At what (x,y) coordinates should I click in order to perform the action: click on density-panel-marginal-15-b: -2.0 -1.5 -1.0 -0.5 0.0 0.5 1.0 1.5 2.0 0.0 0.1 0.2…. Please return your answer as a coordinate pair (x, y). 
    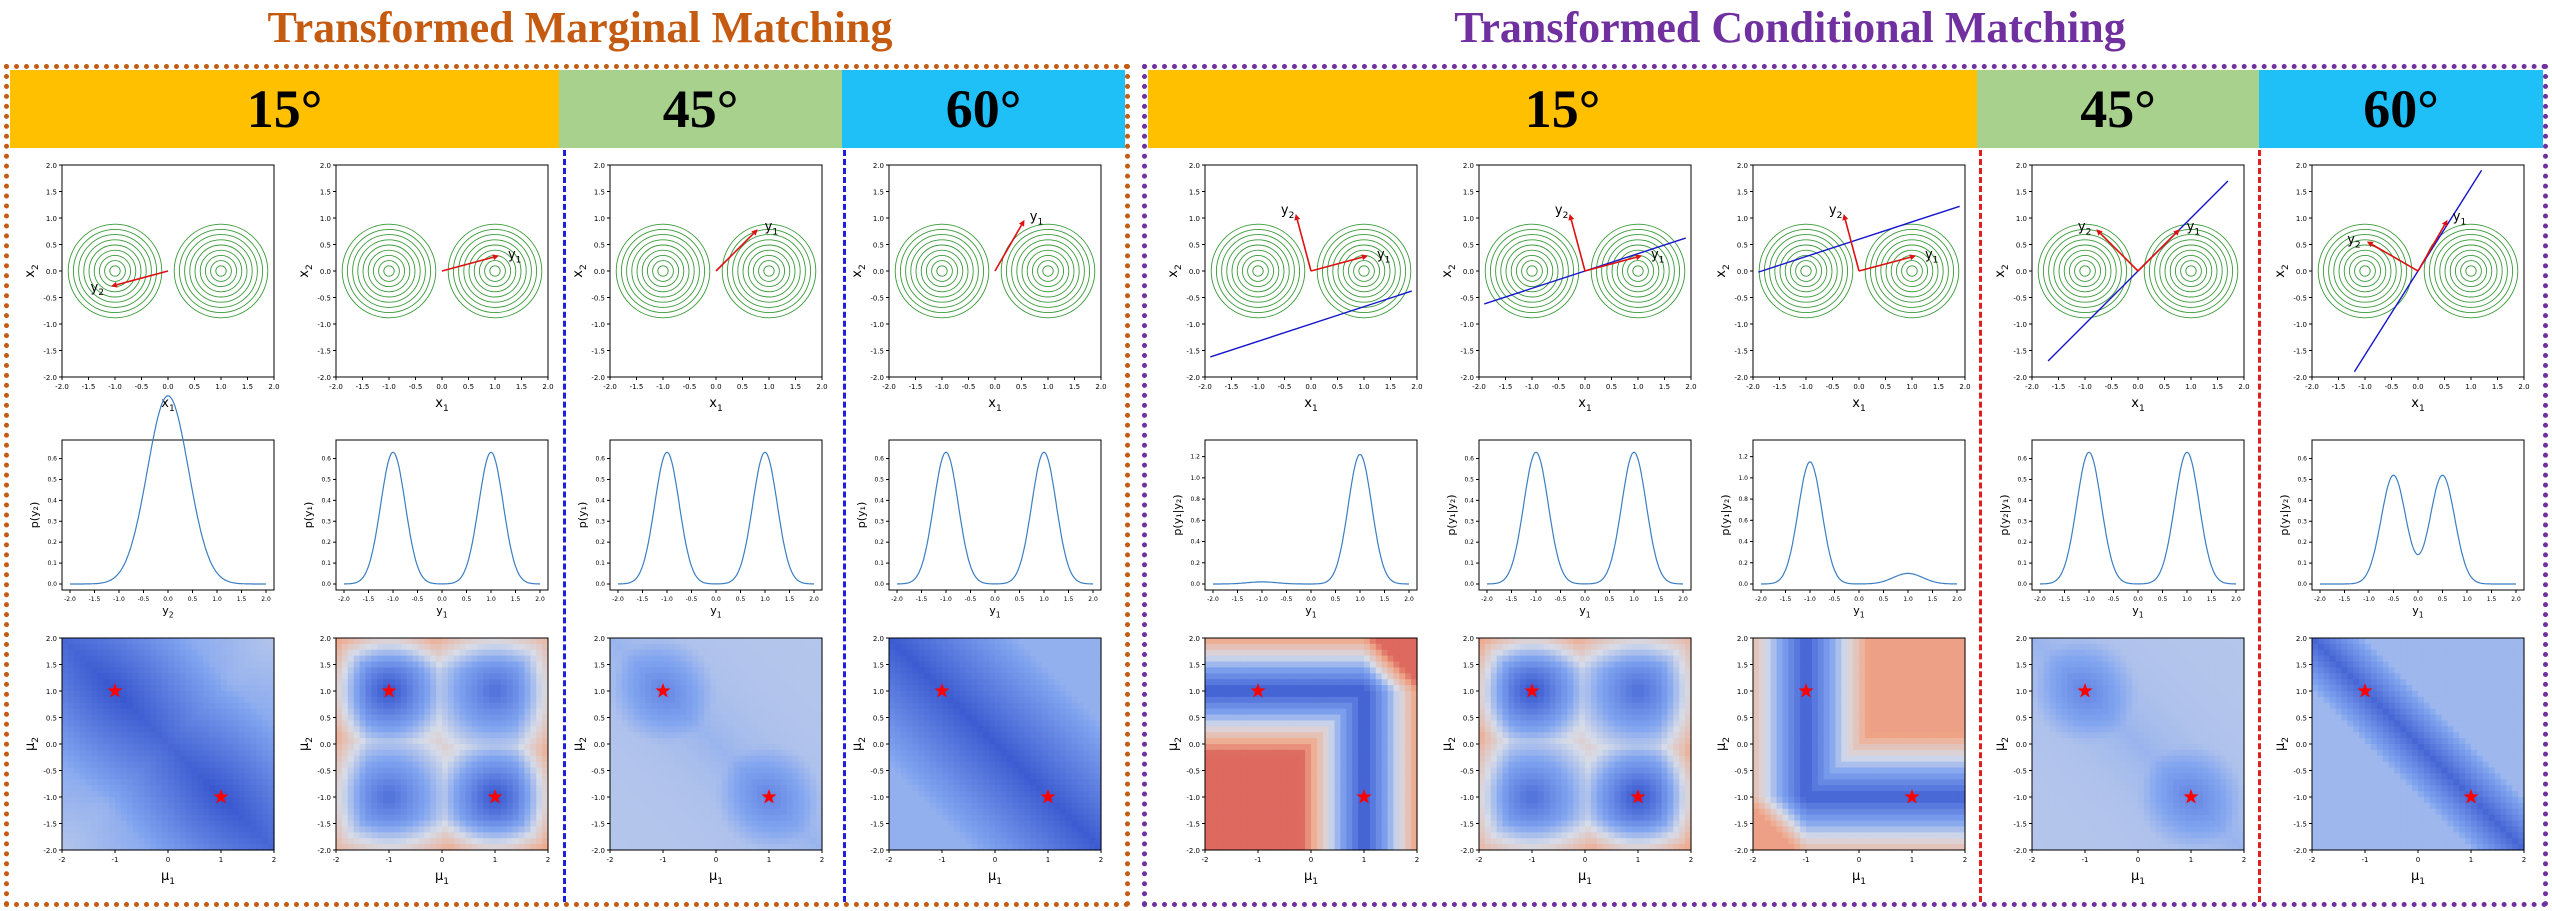
    Looking at the image, I should click on (425, 529).